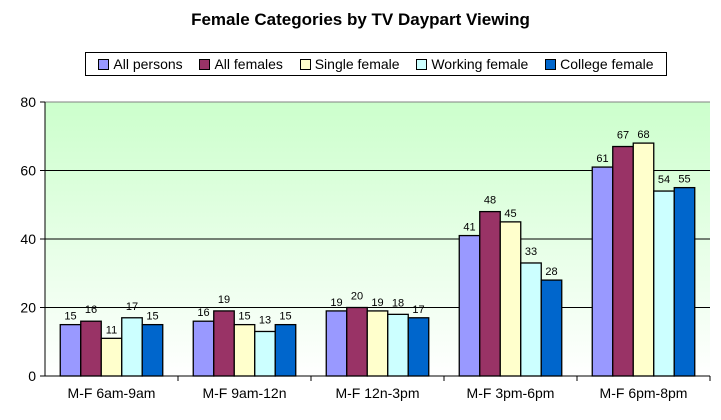 The height and width of the screenshot is (420, 721). What do you see at coordinates (28, 102) in the screenshot?
I see `y-tick-label: 80` at bounding box center [28, 102].